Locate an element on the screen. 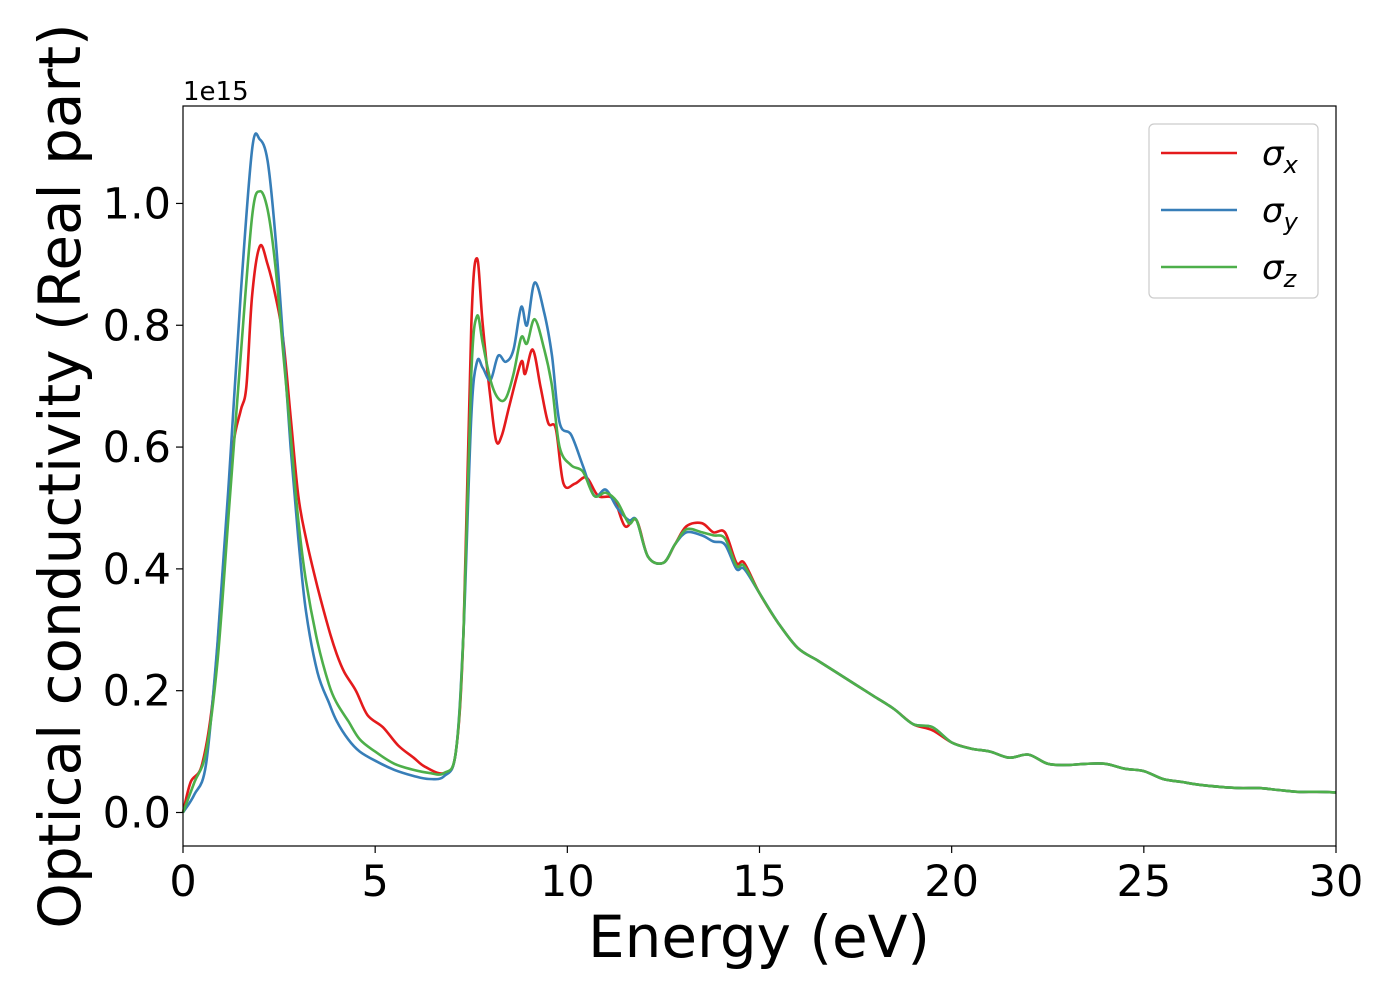 The image size is (1400, 1004). legend-label-x: σx is located at coordinates (1280, 156).